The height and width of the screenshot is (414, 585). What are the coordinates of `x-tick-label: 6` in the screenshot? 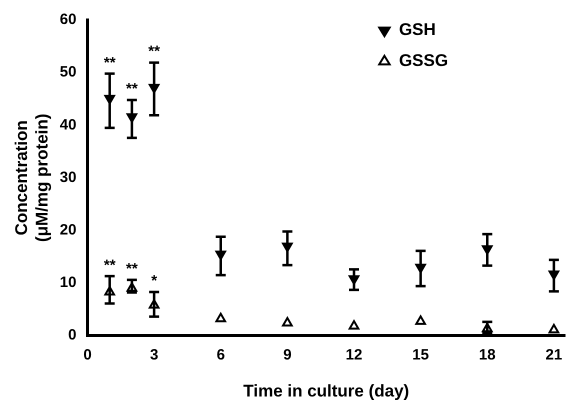 It's located at (220, 355).